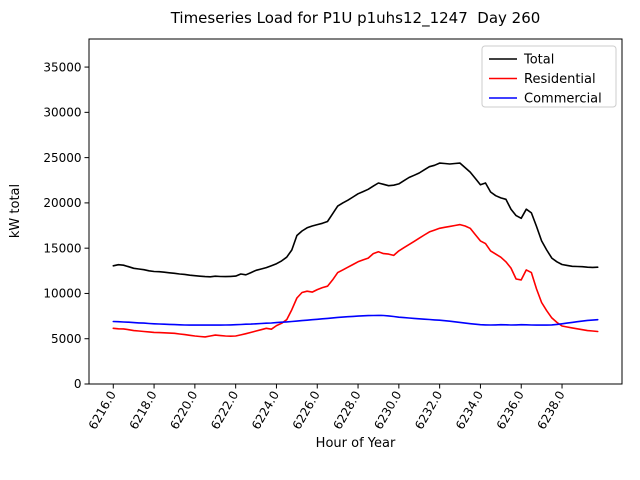 Image resolution: width=640 pixels, height=480 pixels. I want to click on y-tick-label: 35000, so click(62, 67).